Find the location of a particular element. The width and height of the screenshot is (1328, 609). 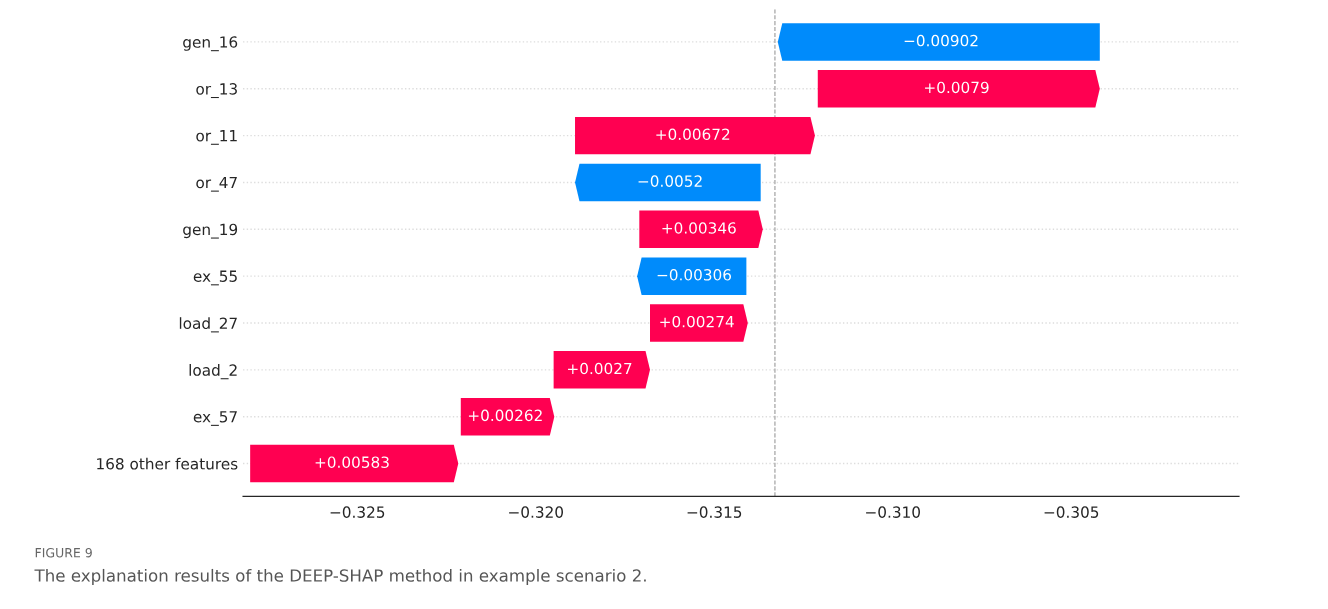

data-label: +0.0079 is located at coordinates (957, 87).